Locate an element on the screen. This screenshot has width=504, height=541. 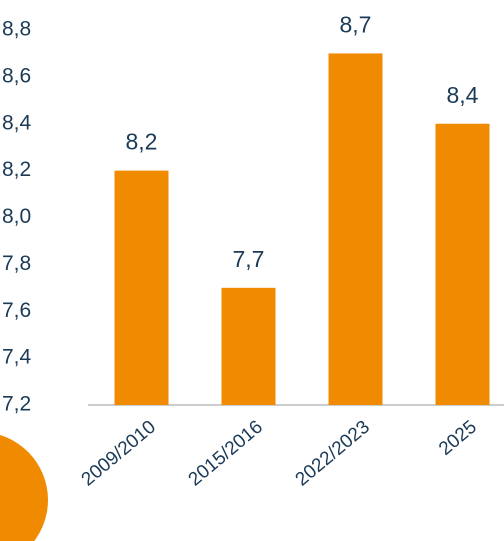
y-tick-label: 8,2 is located at coordinates (16, 169).